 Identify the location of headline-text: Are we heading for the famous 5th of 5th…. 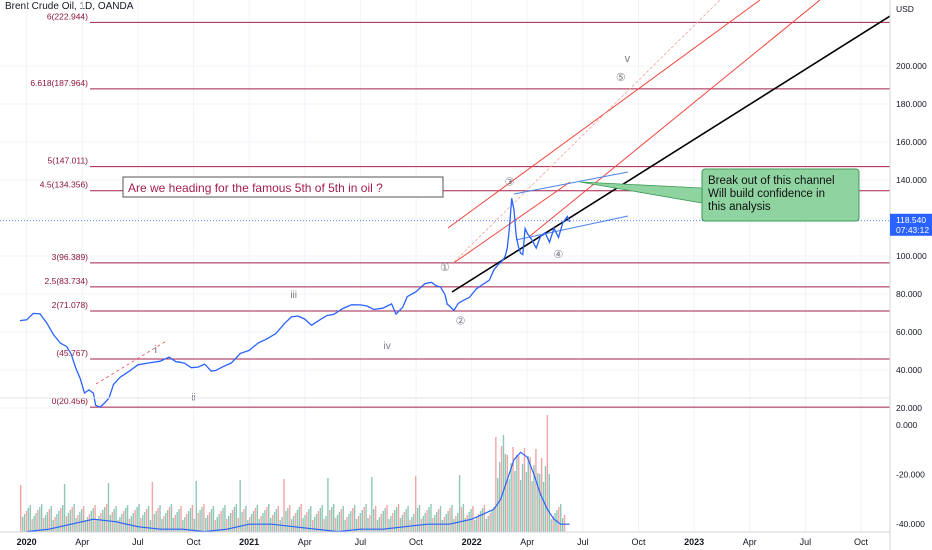
(255, 188).